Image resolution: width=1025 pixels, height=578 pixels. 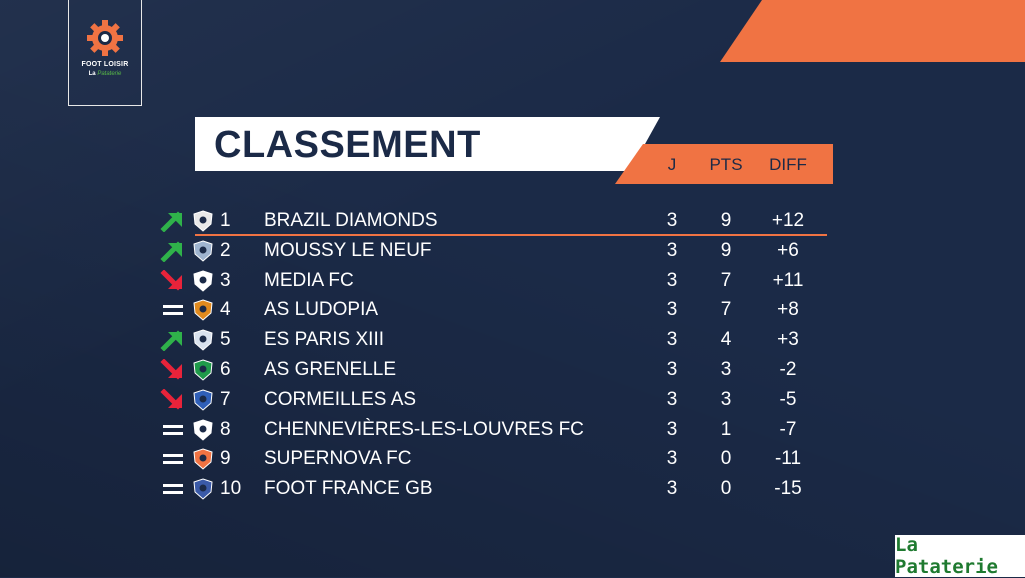 I want to click on team-name: AS LUDOPIA, so click(x=321, y=310).